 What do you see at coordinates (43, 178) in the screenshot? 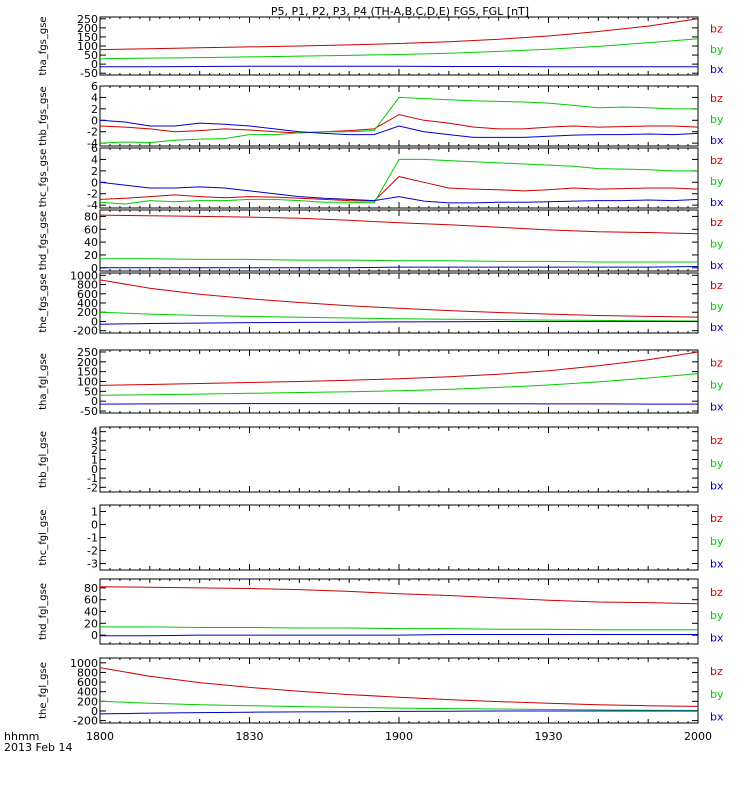
I see `y-axis-label: thc_fgs_gse` at bounding box center [43, 178].